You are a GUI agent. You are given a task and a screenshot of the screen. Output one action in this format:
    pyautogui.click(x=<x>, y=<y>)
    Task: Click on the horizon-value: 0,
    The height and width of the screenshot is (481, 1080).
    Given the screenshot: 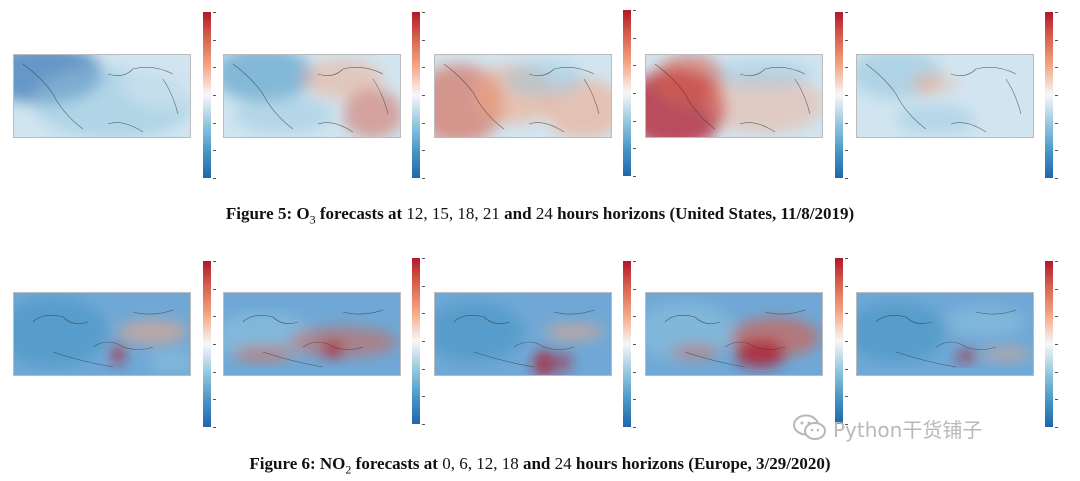 What is the action you would take?
    pyautogui.click(x=448, y=463)
    